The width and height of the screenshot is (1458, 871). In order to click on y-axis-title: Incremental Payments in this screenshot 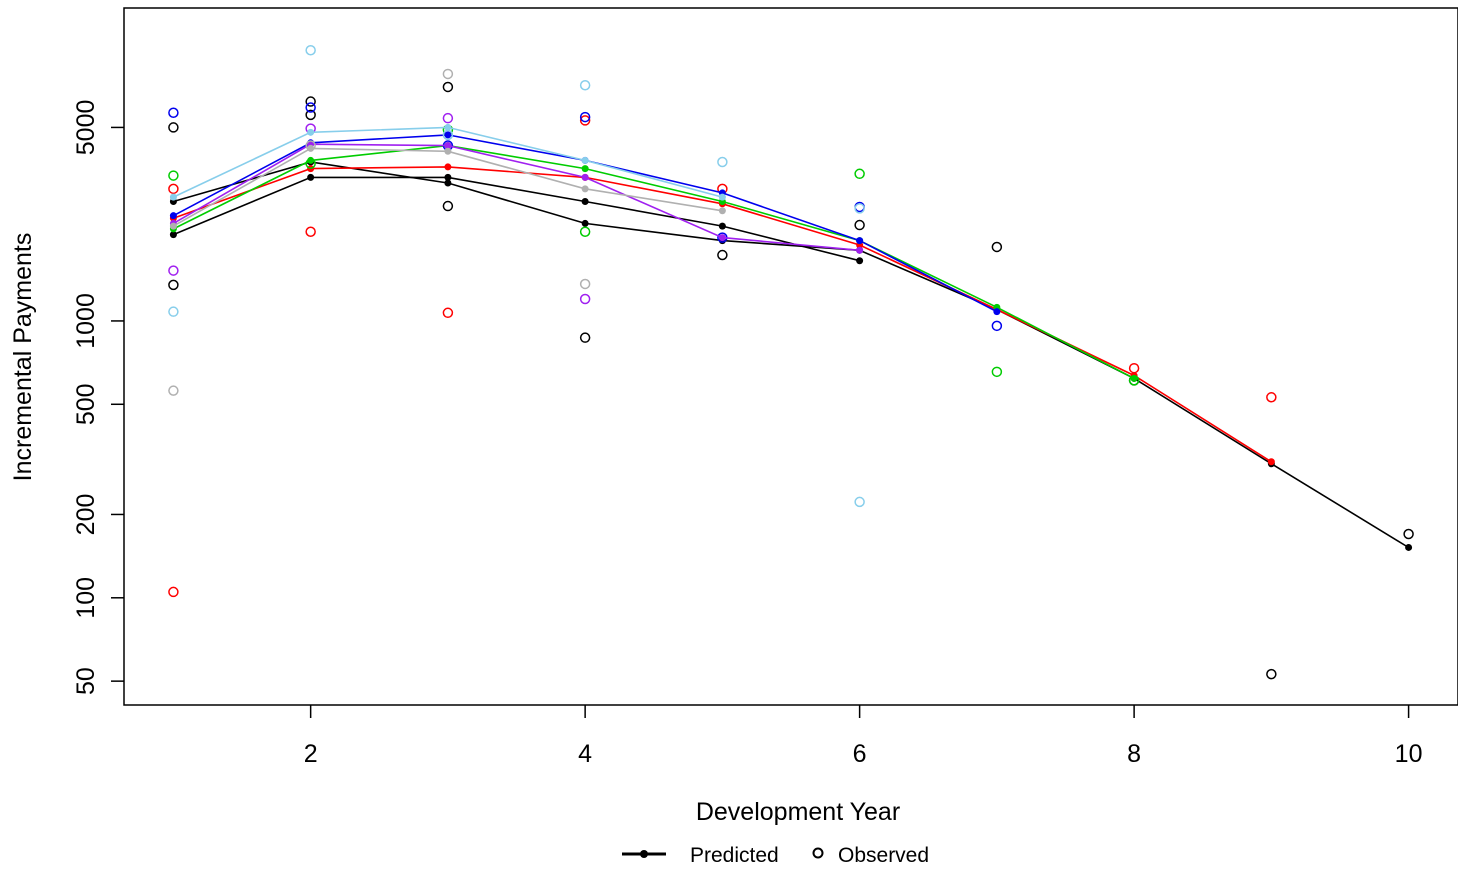, I will do `click(23, 357)`.